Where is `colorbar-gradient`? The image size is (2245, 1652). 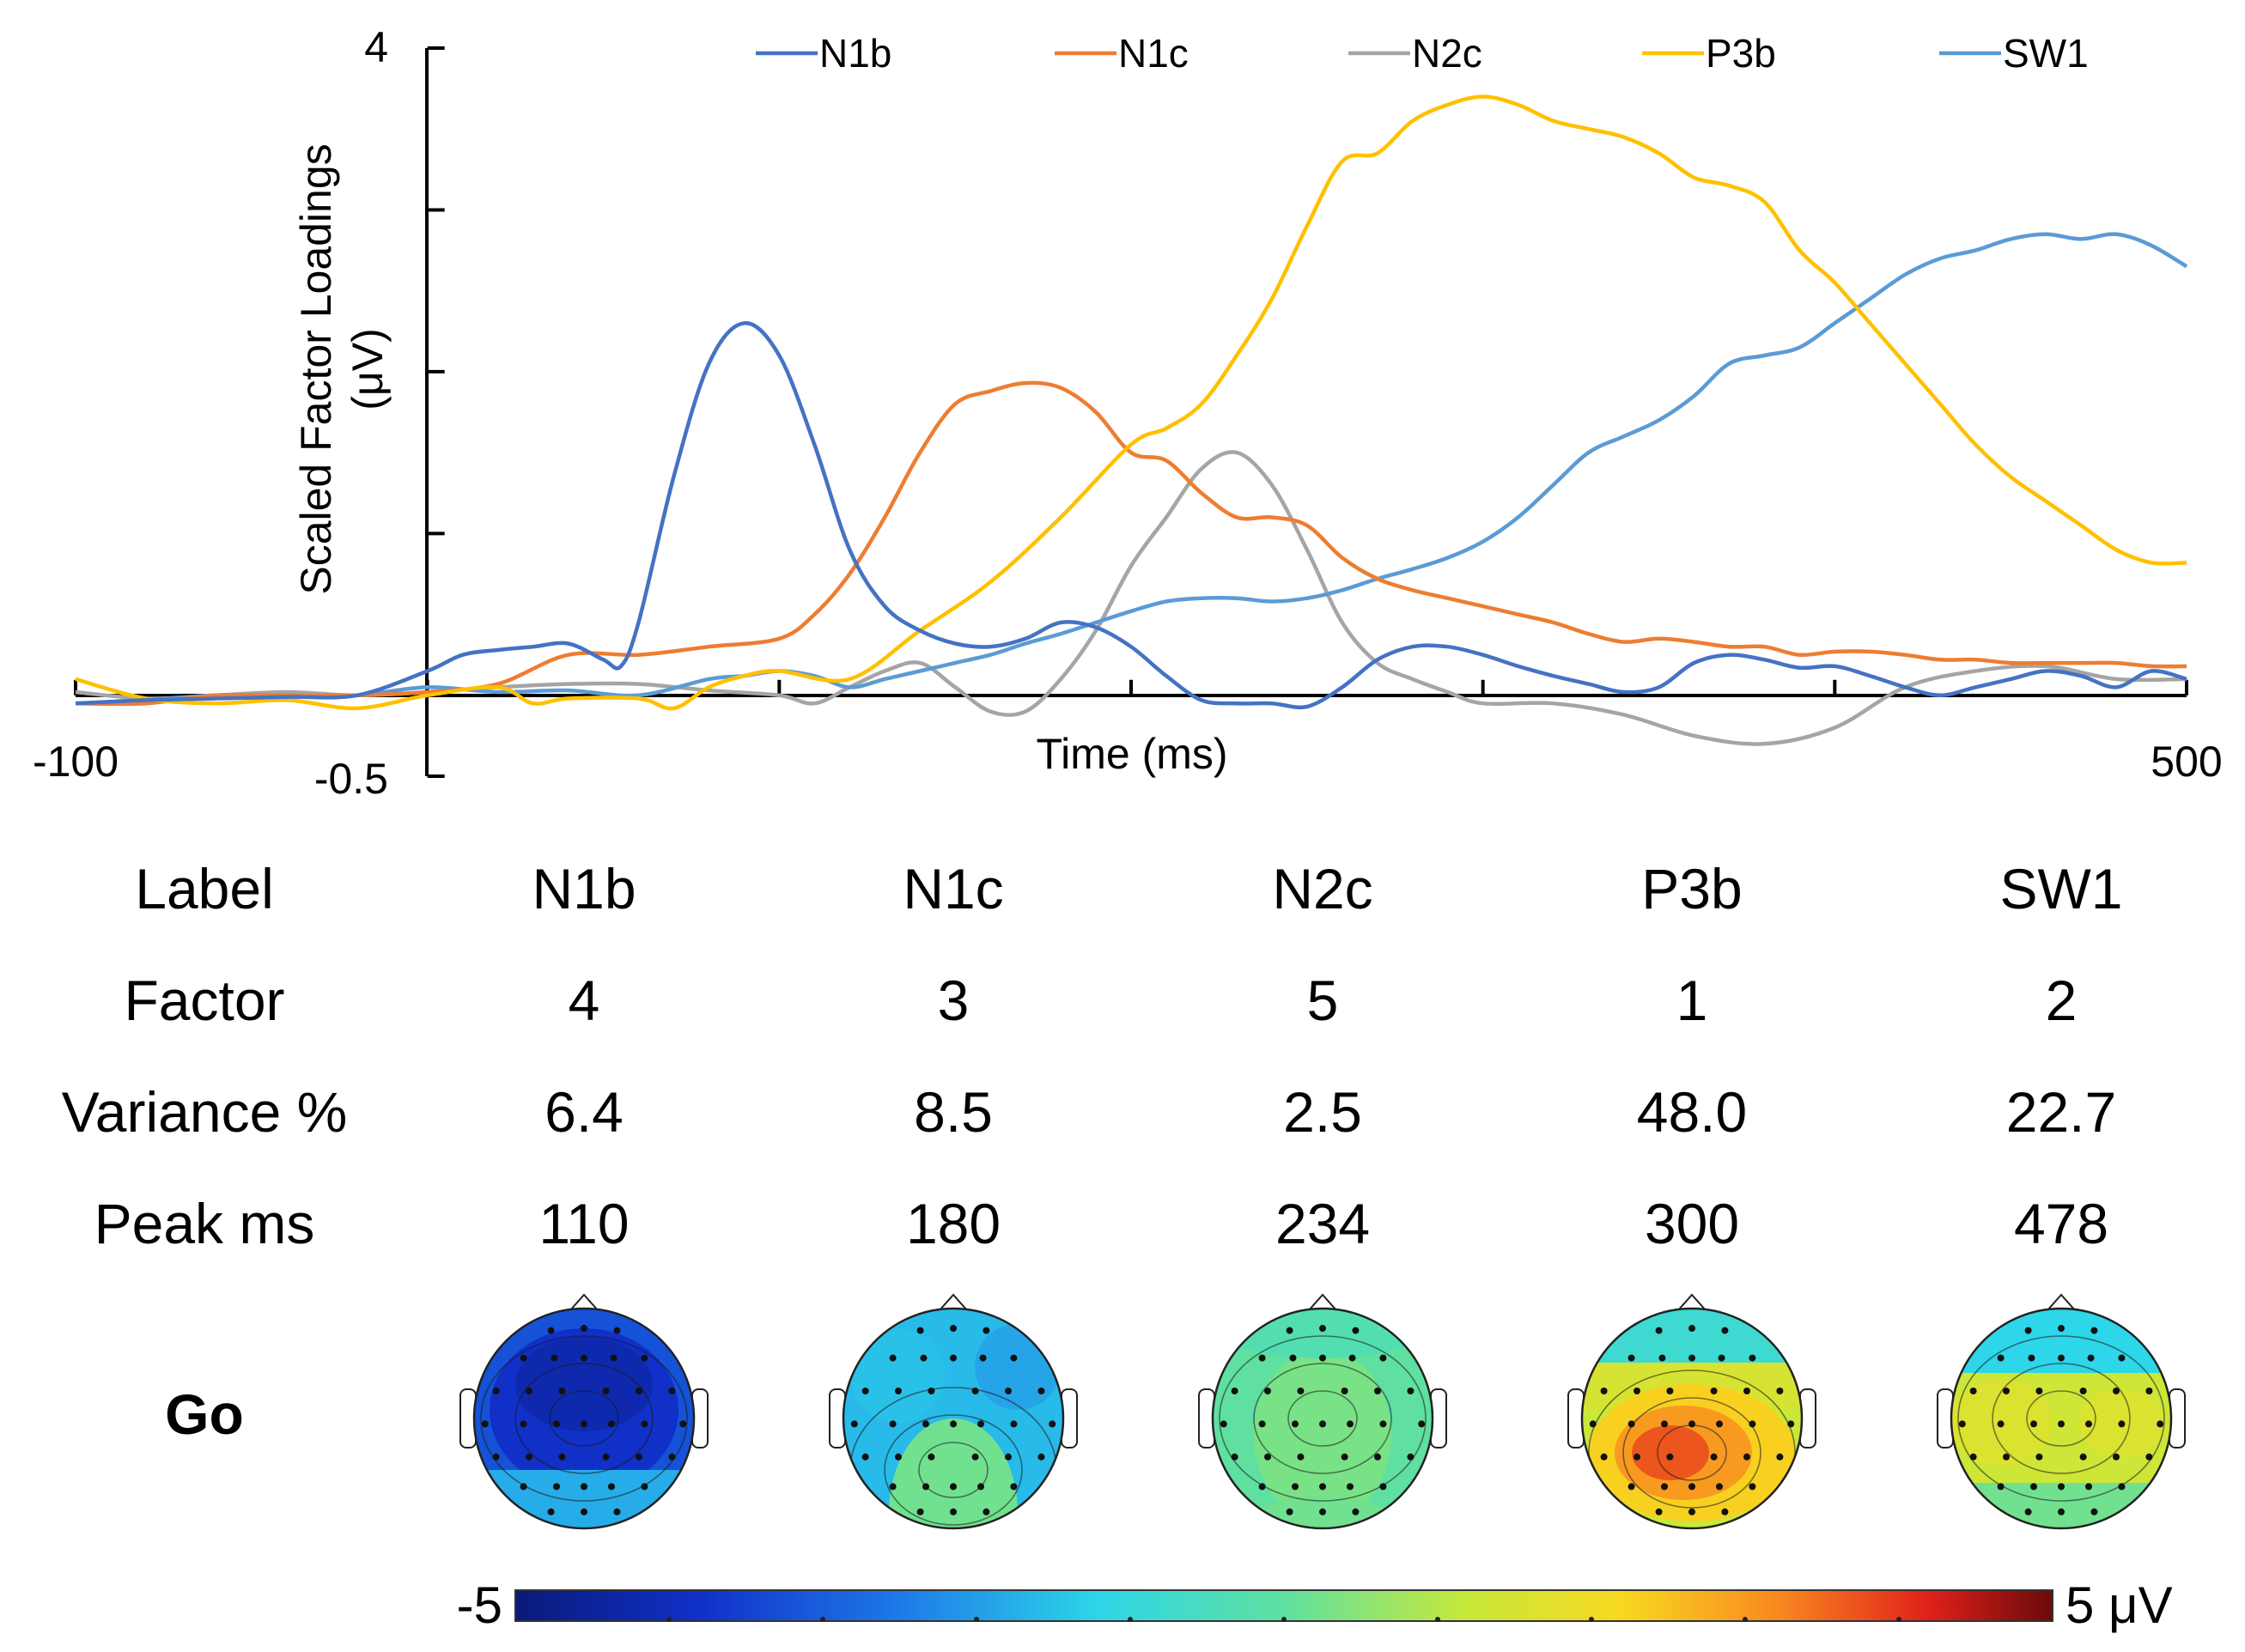
colorbar-gradient is located at coordinates (1283, 1605).